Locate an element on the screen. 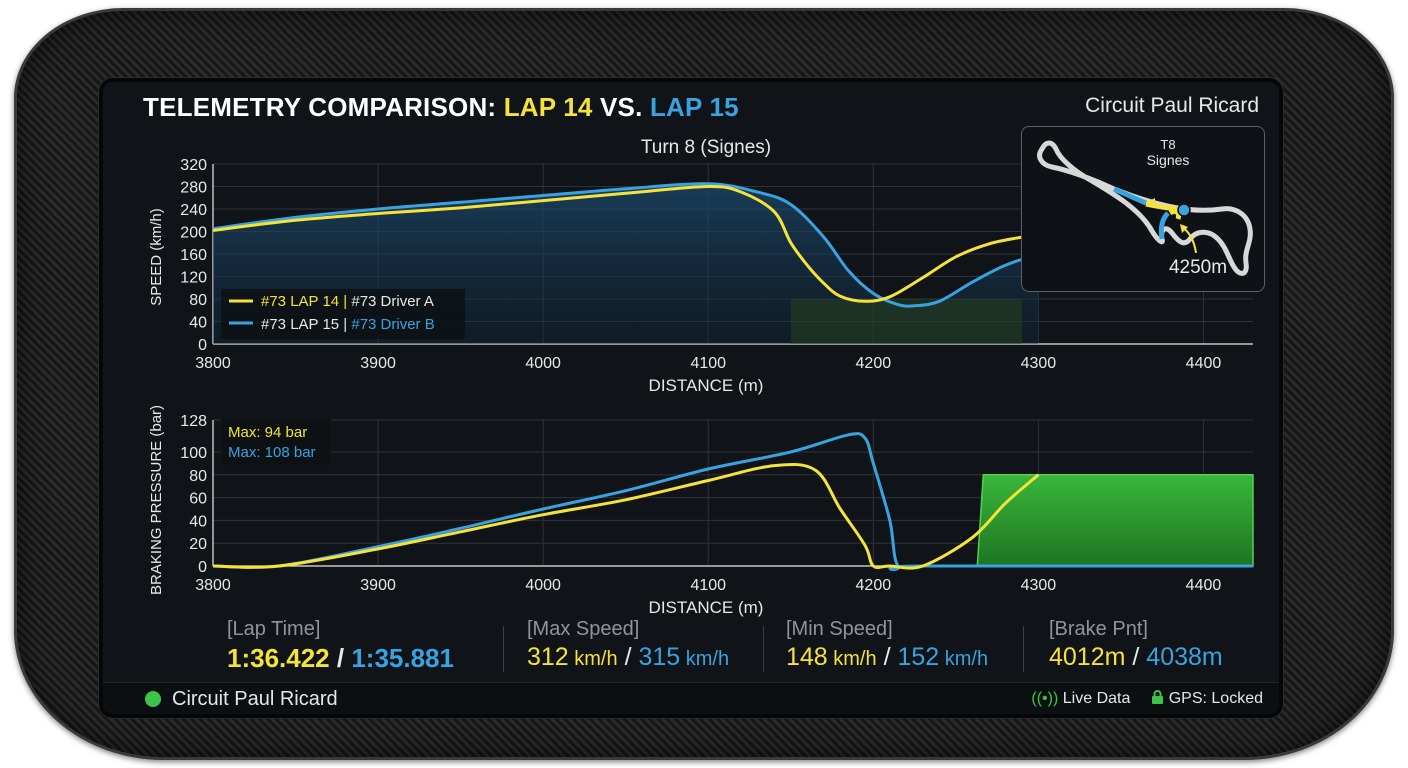  track-segment-exit-b is located at coordinates (1164, 225).